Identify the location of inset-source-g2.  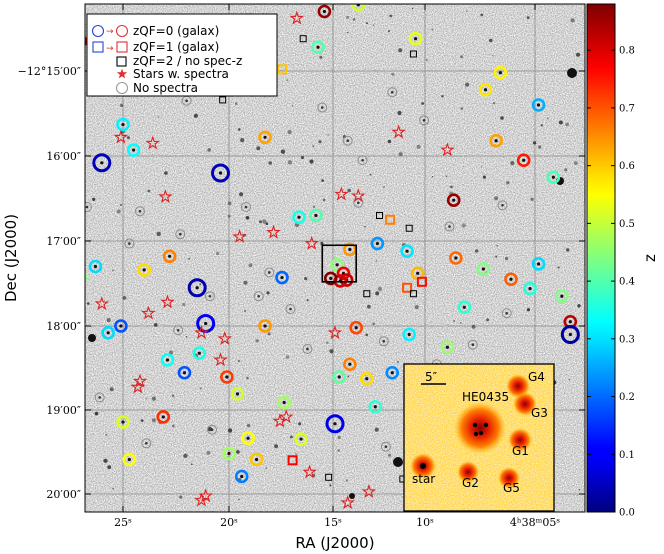
(468, 472).